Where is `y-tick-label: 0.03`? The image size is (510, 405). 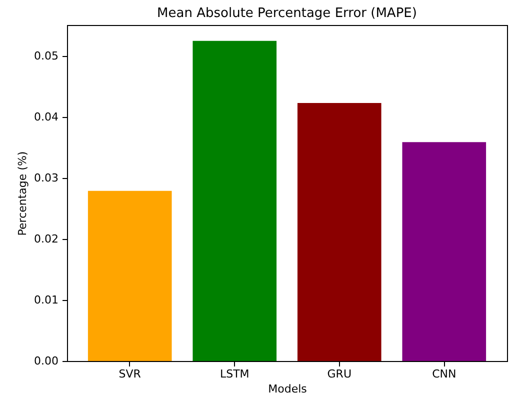
y-tick-label: 0.03 is located at coordinates (46, 178).